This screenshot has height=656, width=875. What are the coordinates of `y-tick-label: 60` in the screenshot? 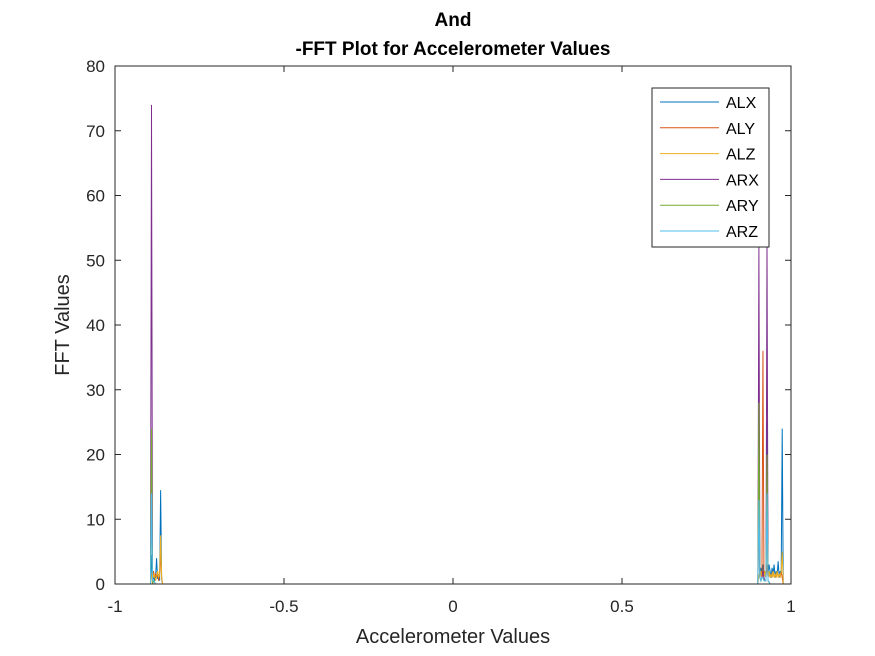 It's located at (95, 196).